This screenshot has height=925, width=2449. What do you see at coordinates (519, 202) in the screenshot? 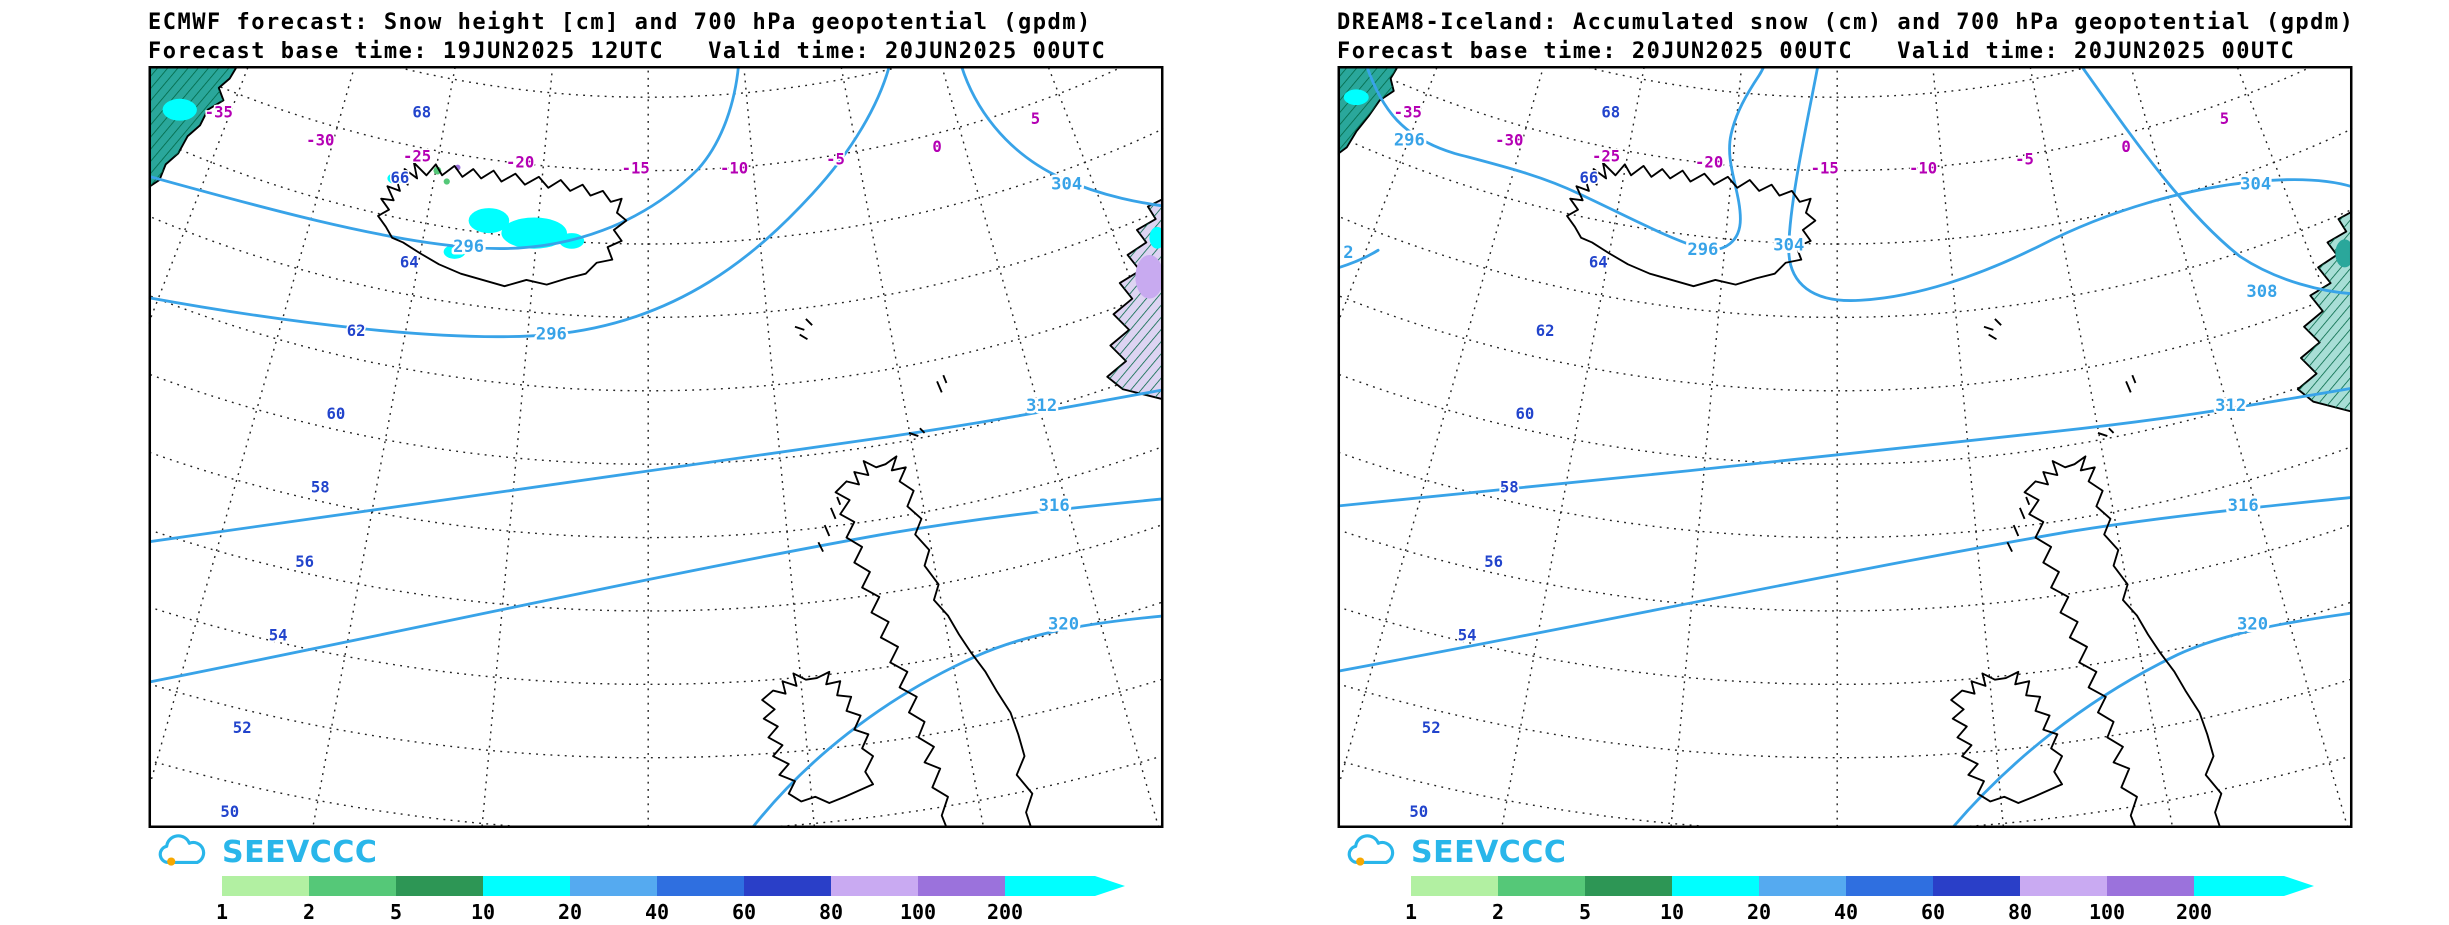
I see `contour-296-lower` at bounding box center [519, 202].